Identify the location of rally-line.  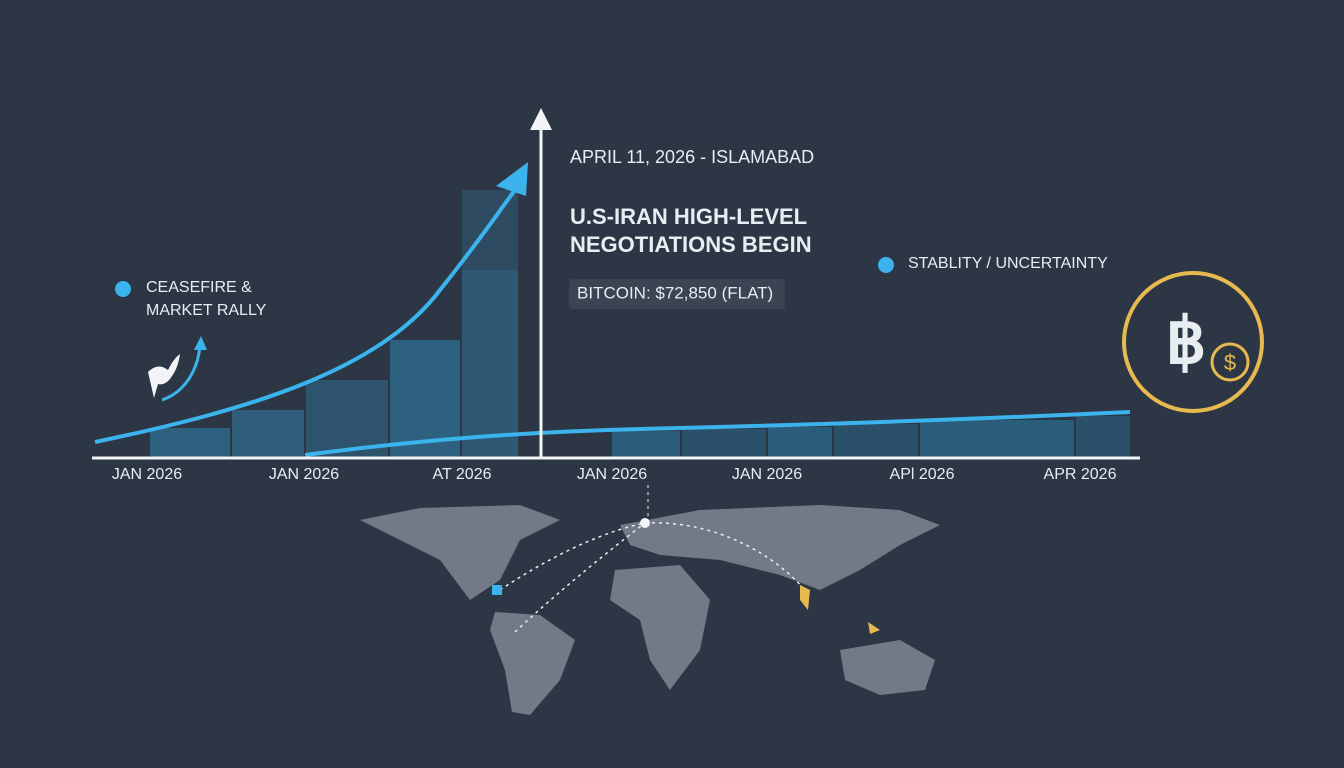
(305, 316).